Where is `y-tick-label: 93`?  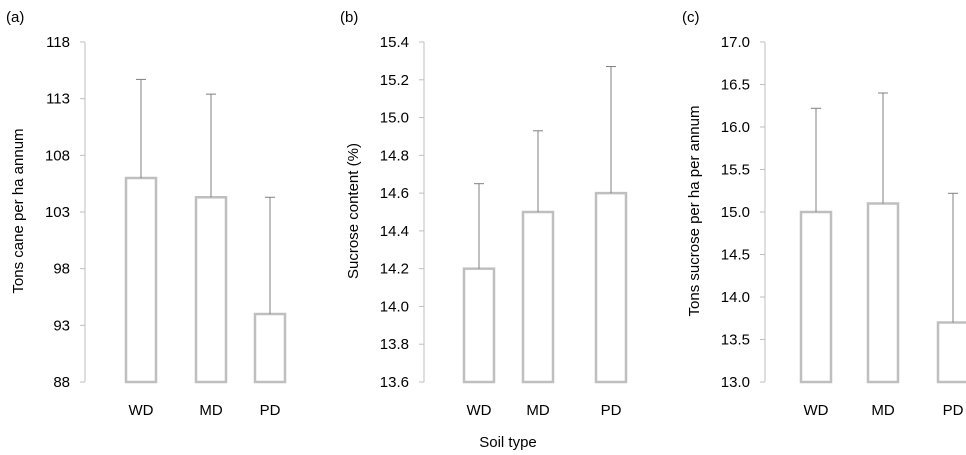 y-tick-label: 93 is located at coordinates (61, 325).